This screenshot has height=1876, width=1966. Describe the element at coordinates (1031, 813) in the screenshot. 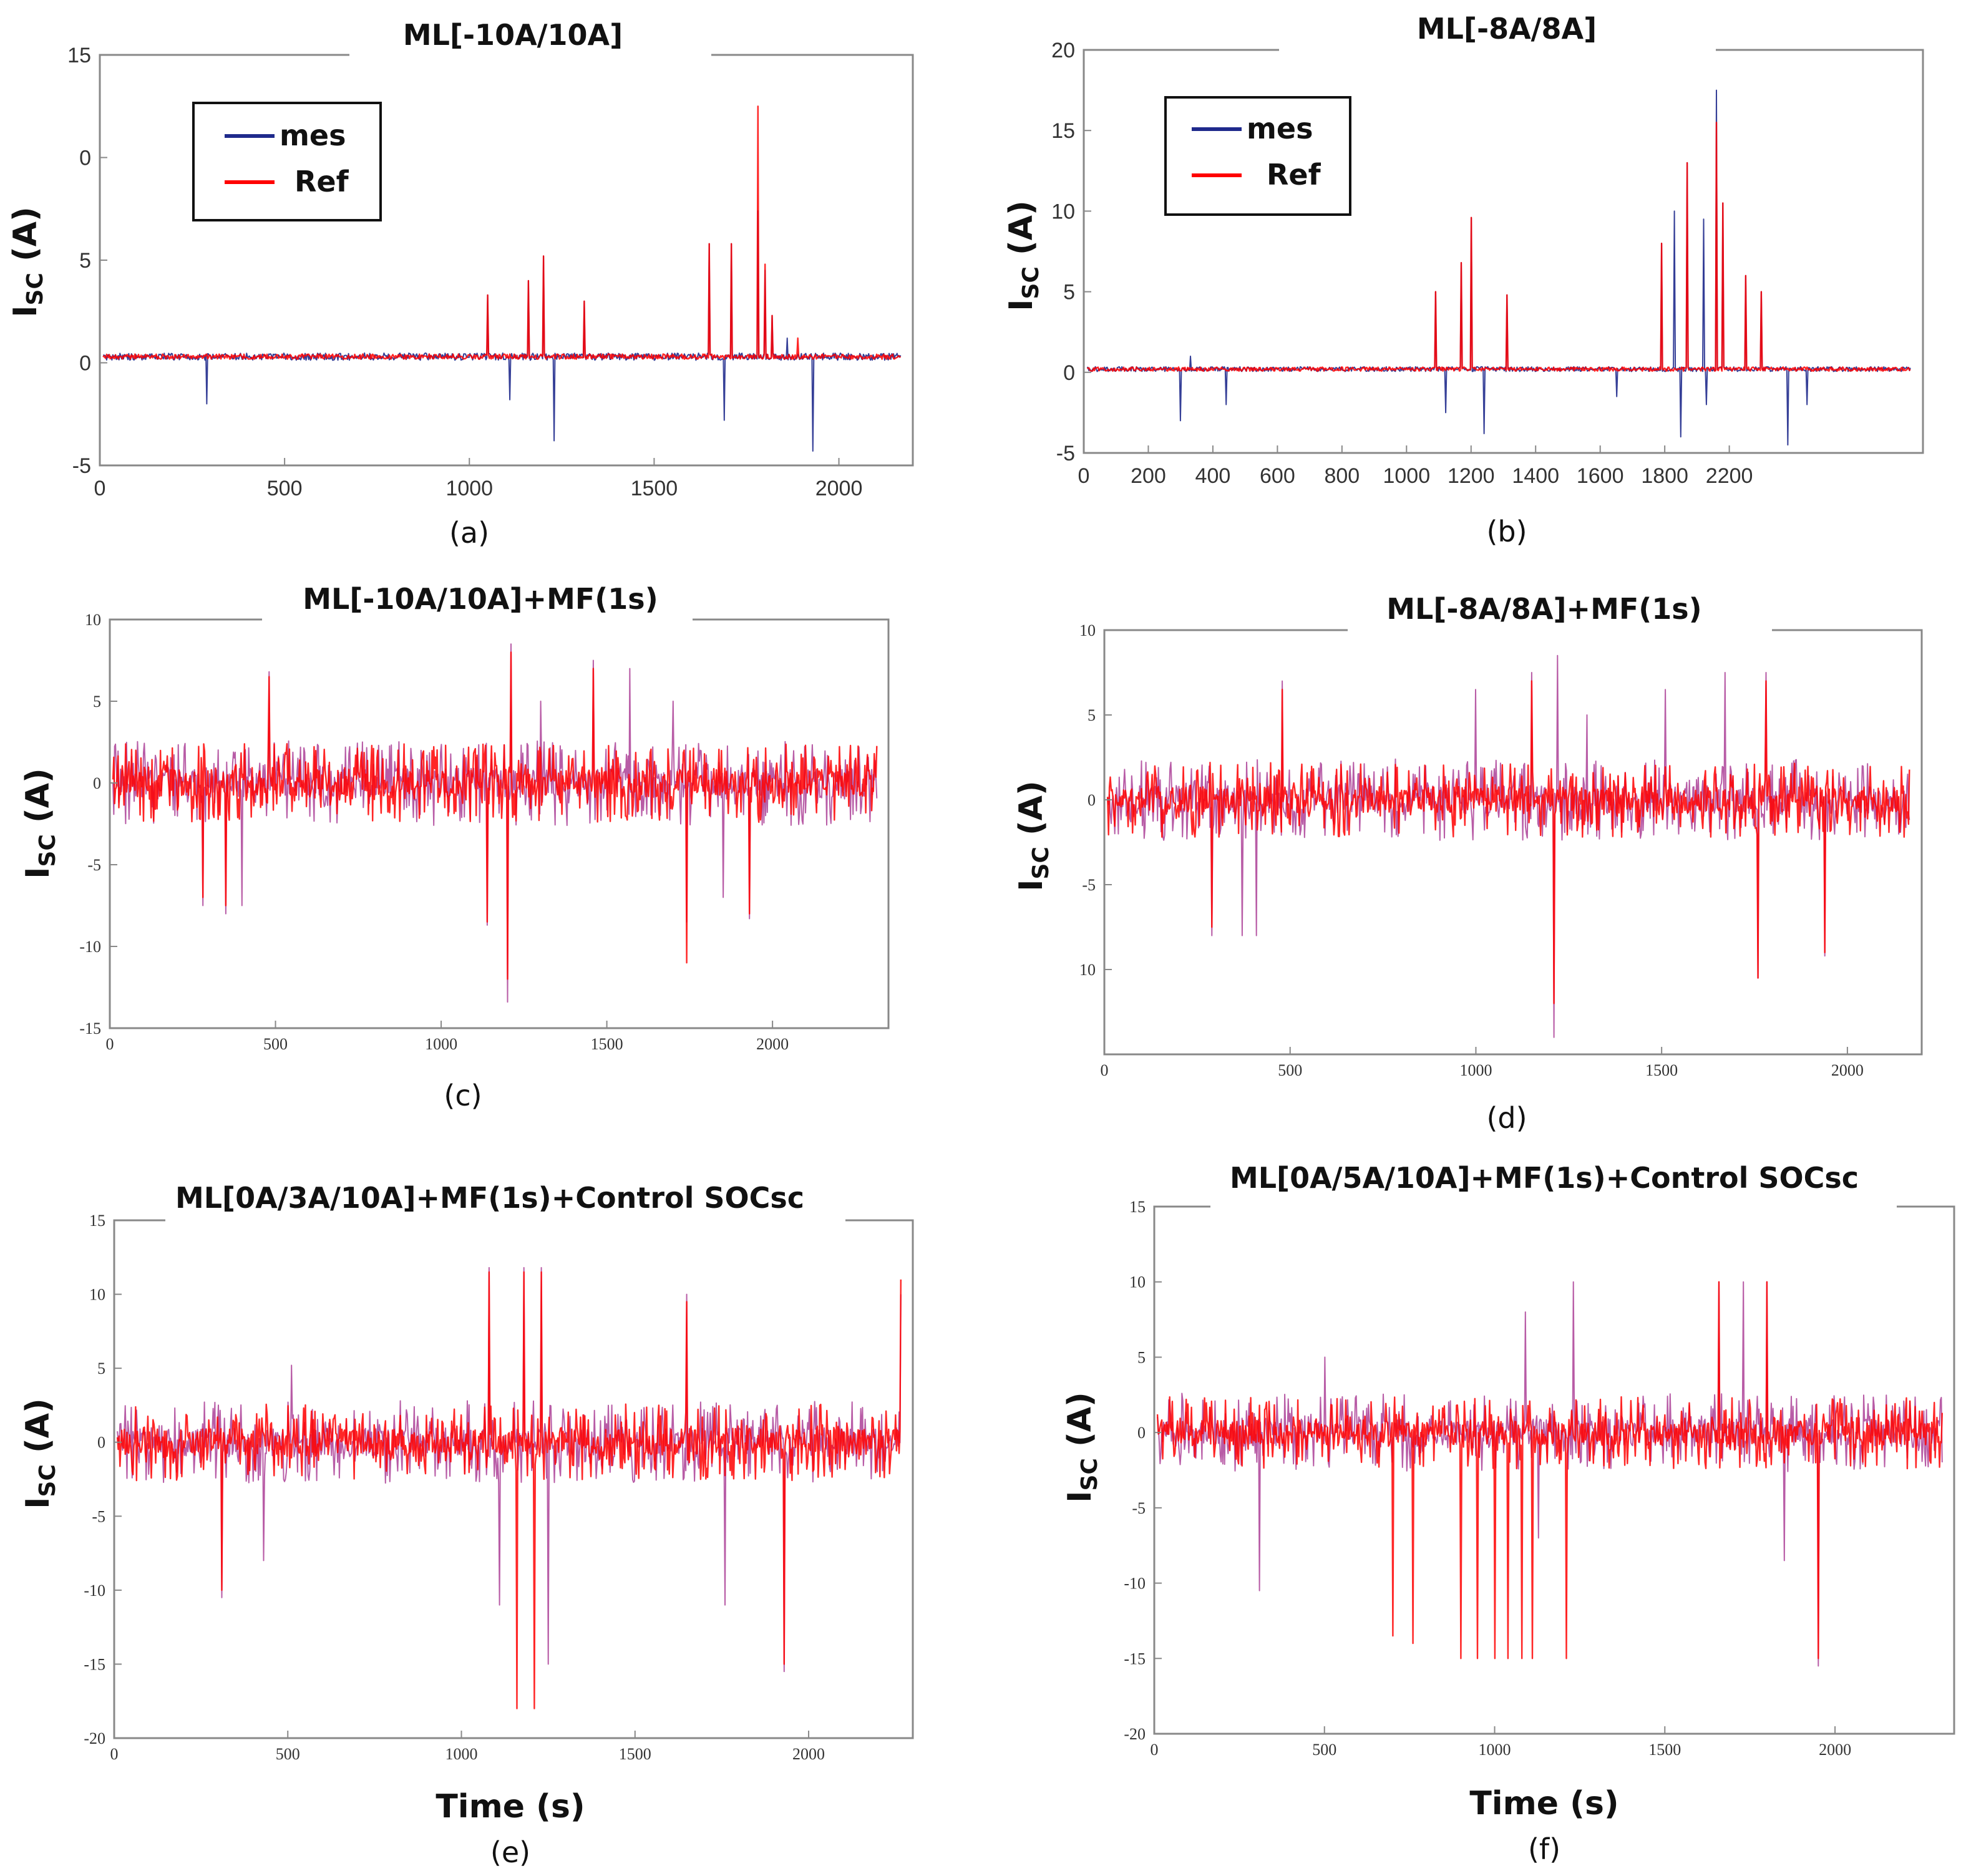

I see `y-label-unit-d: (A)` at that location.